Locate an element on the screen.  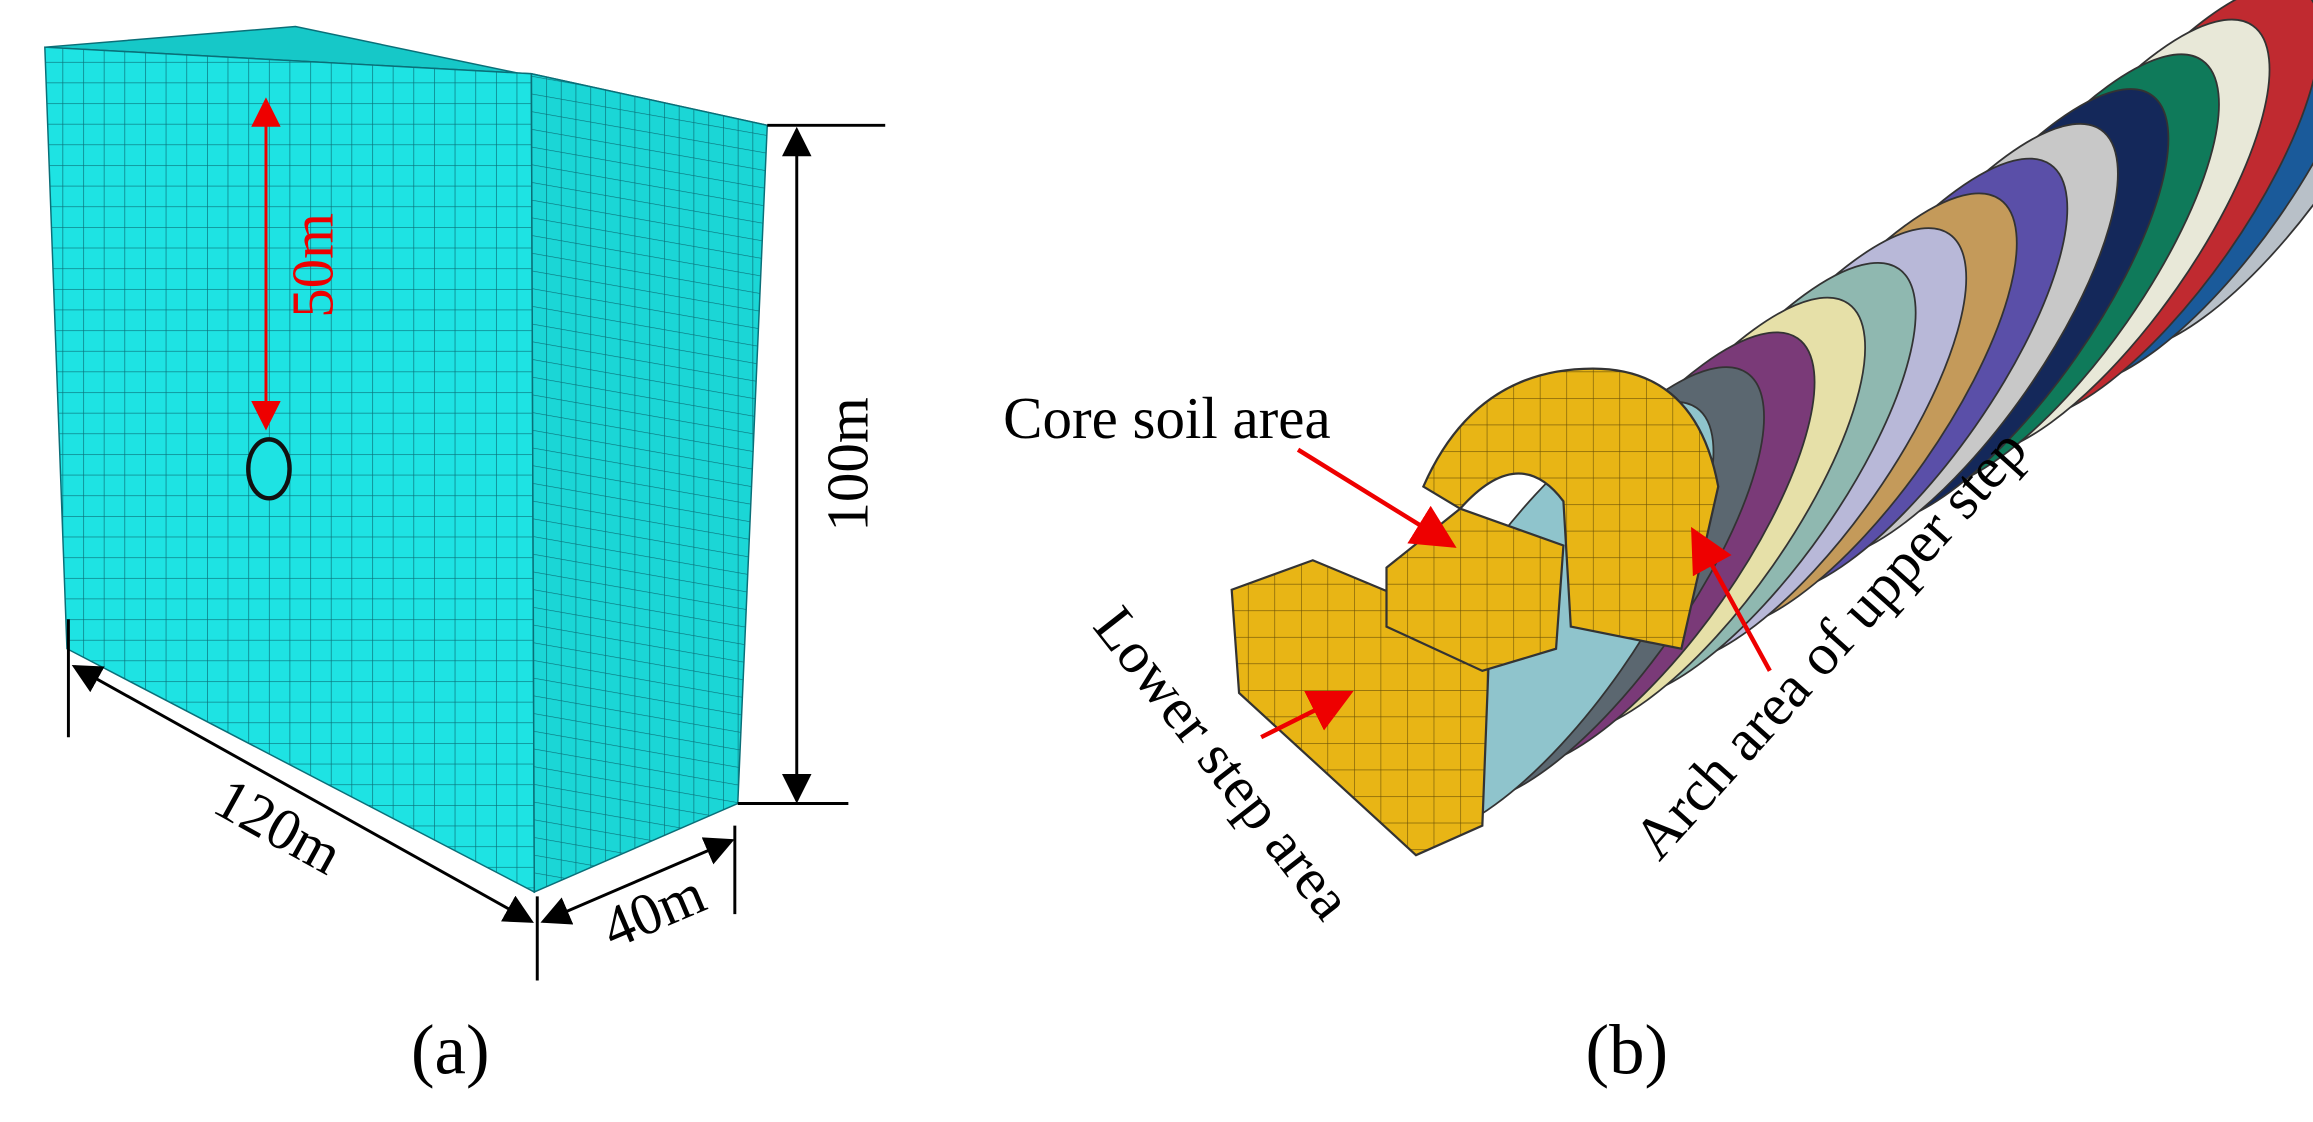
excavation-faces is located at coordinates (1475, 612).